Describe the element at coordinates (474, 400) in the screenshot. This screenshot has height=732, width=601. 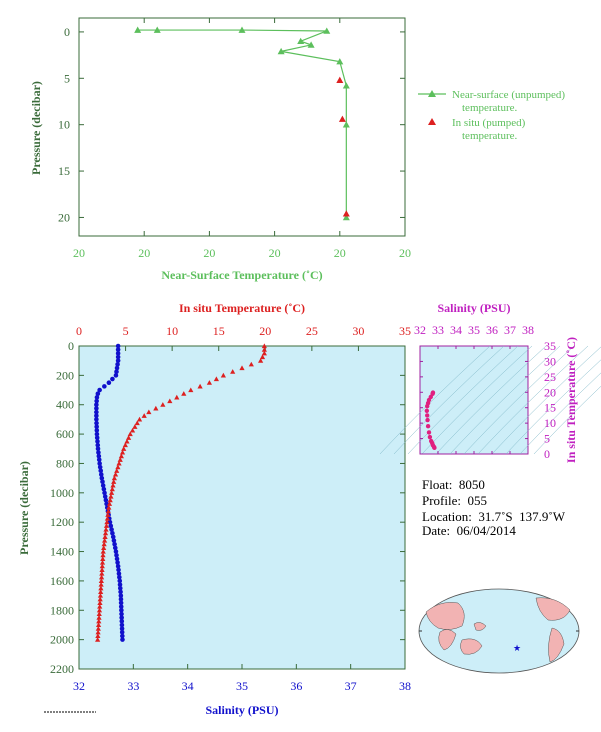
I see `ts-plot-frame` at that location.